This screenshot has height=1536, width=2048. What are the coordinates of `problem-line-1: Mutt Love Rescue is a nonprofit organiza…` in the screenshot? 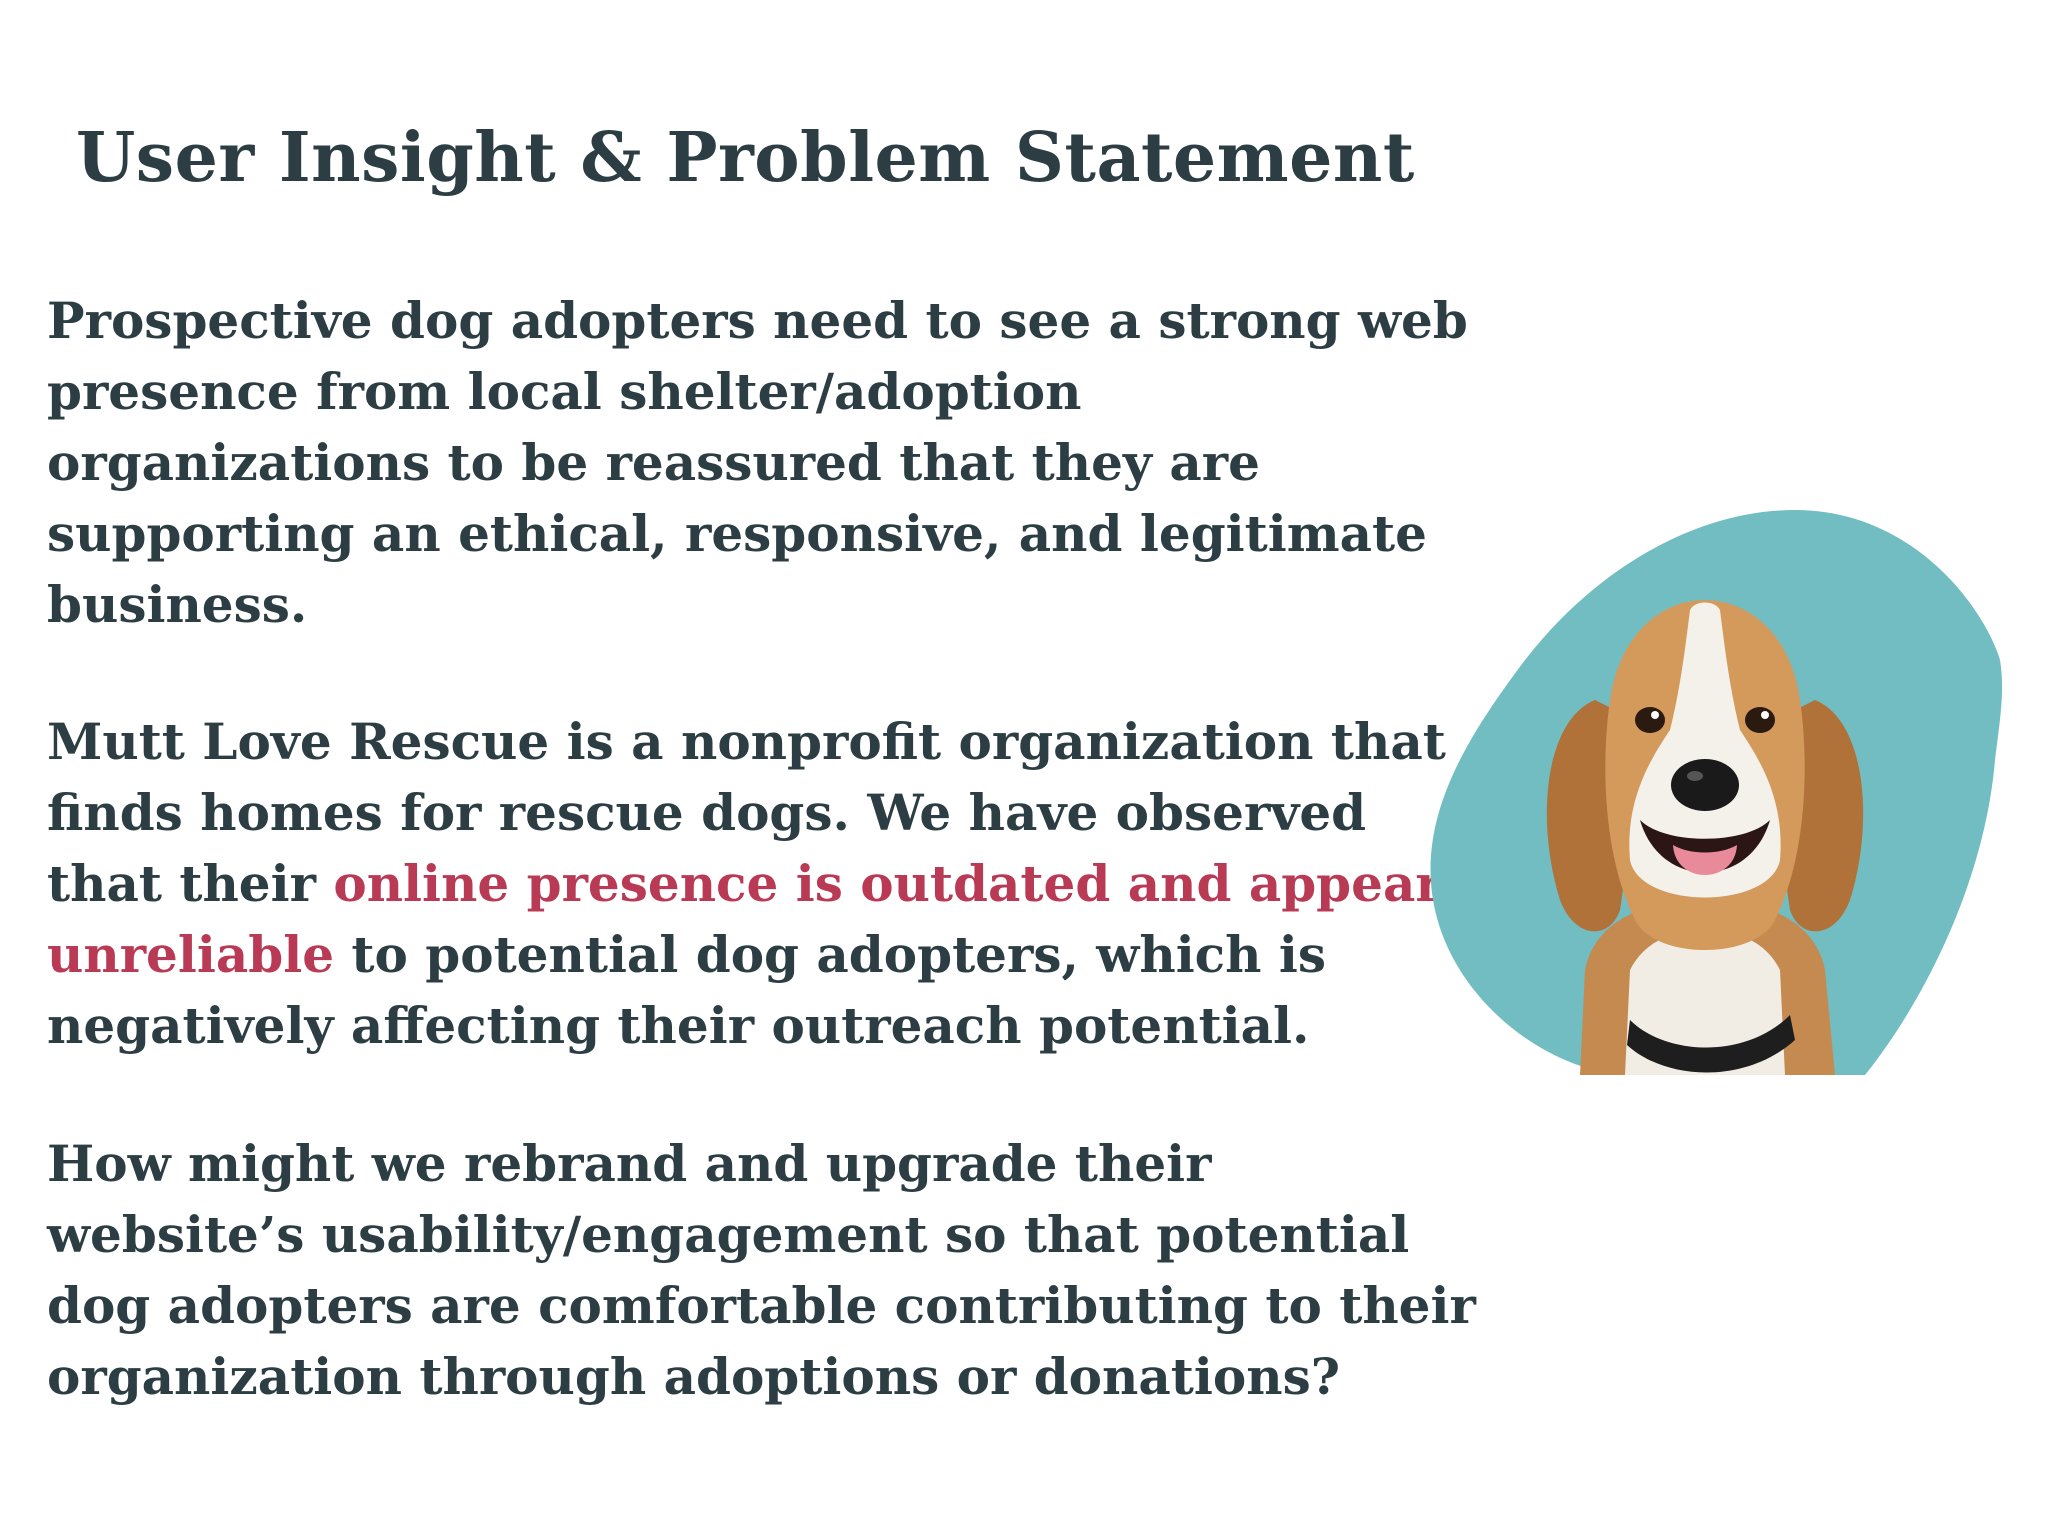 It's located at (746, 741).